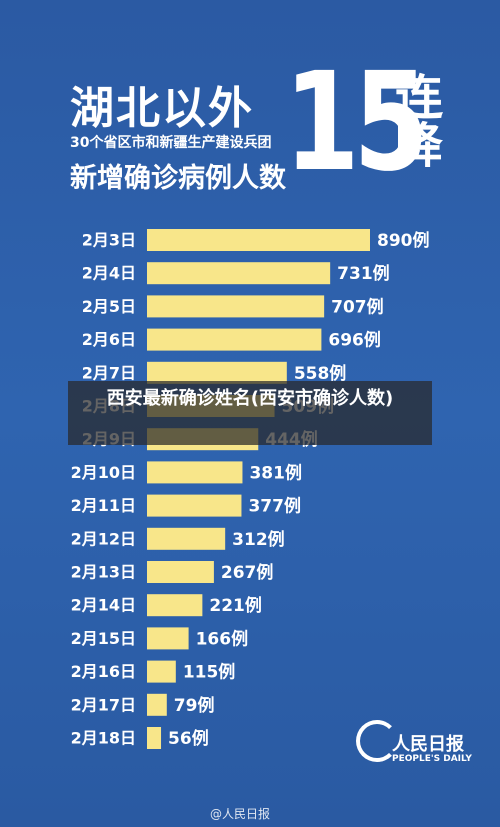 This screenshot has height=827, width=500. Describe the element at coordinates (103, 505) in the screenshot. I see `category-label: 2月11日` at that location.